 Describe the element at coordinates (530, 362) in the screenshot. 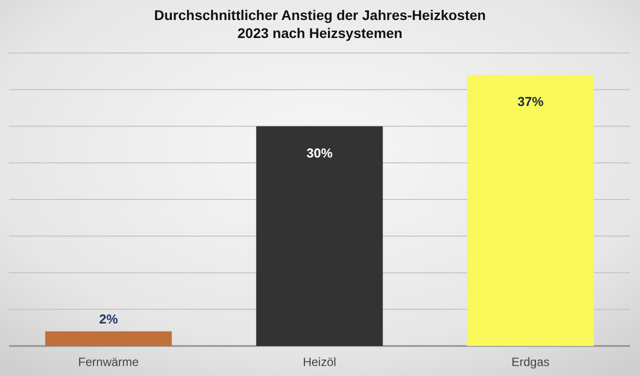

I see `x-tick-label: Erdgas` at that location.